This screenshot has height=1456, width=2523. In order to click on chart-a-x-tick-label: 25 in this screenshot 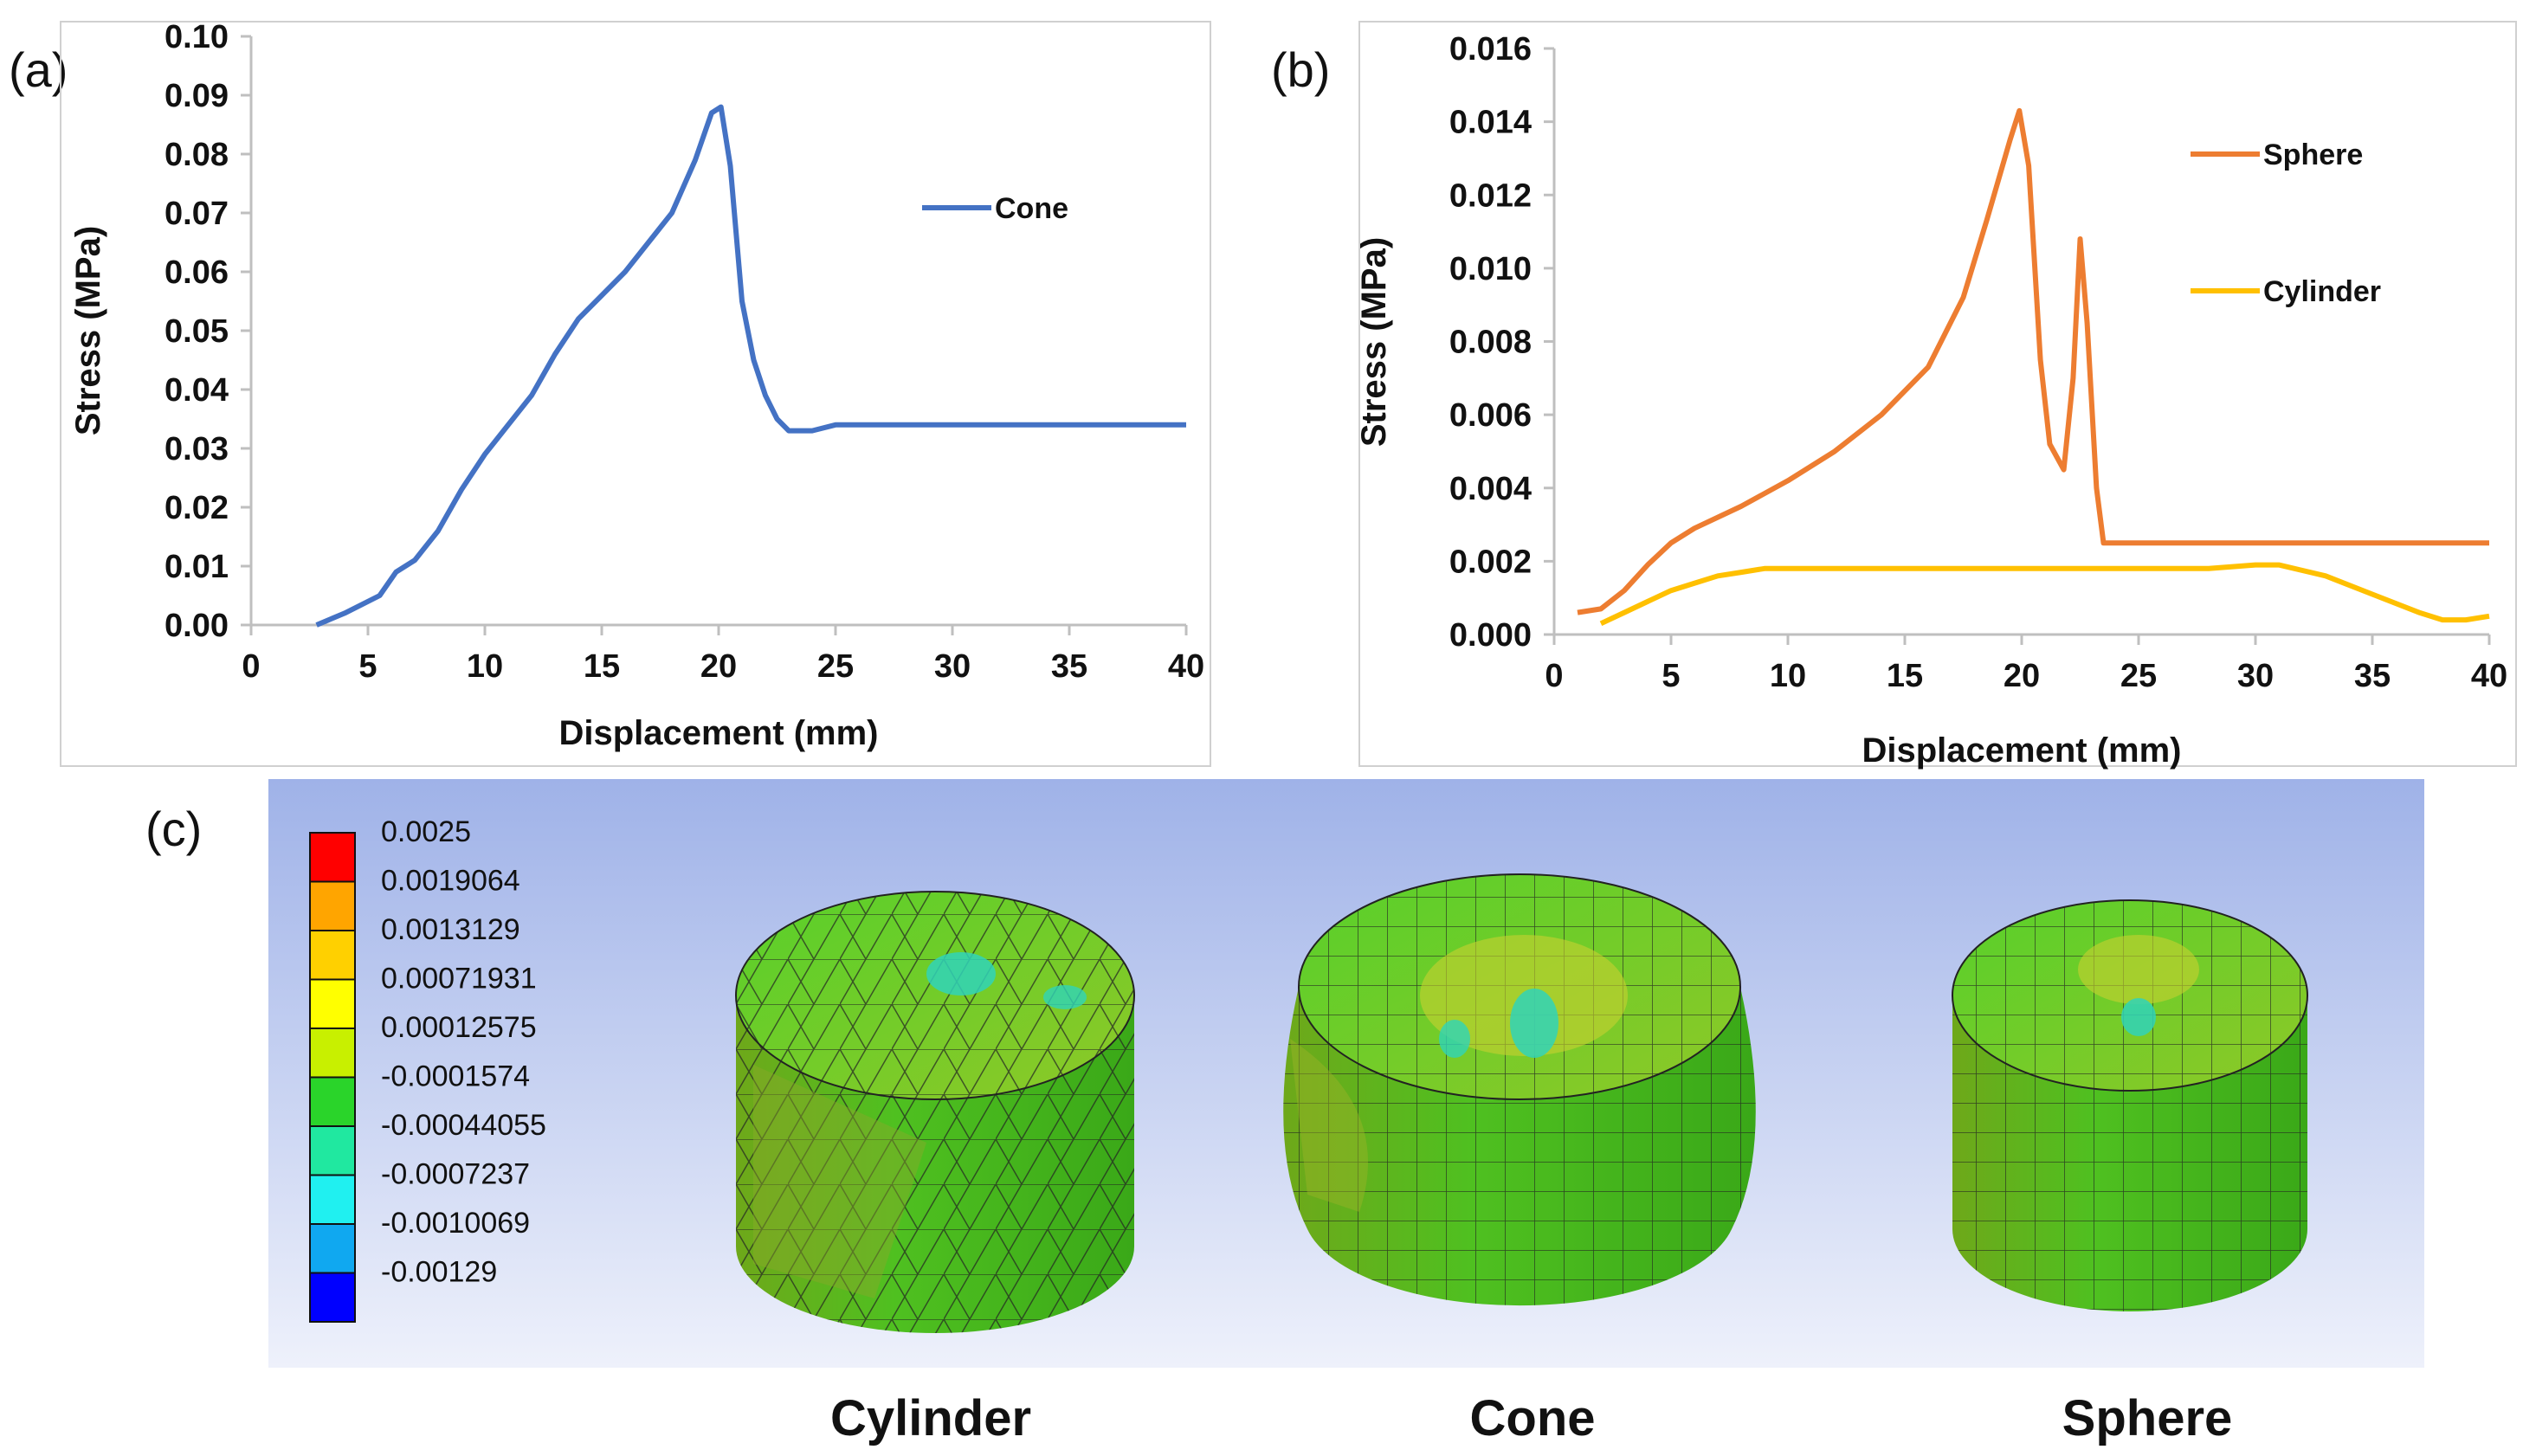, I will do `click(835, 666)`.